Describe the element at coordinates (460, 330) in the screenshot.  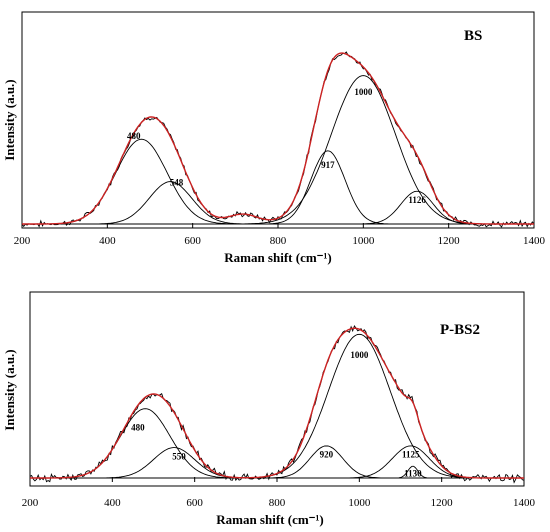
I see `panel-title: P-BS2` at that location.